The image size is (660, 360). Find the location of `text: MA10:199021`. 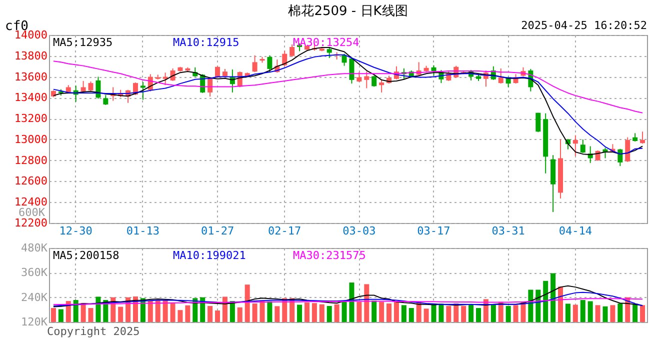

text: MA10:199021 is located at coordinates (209, 255).